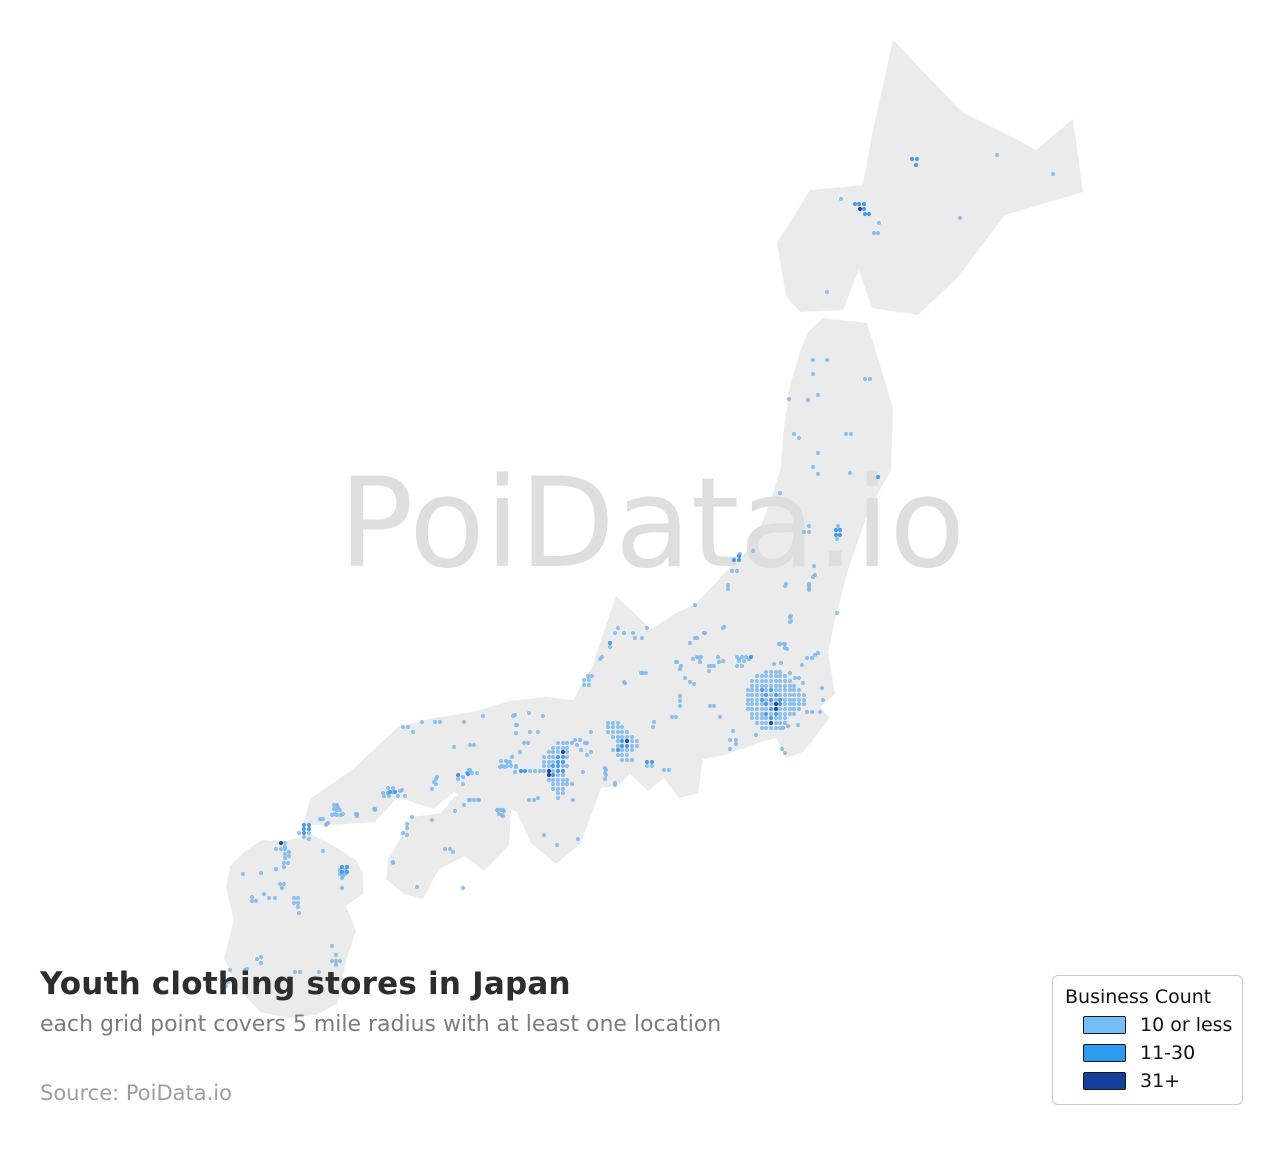 Image resolution: width=1280 pixels, height=1152 pixels. What do you see at coordinates (652, 524) in the screenshot?
I see `watermark: PoiData.io` at bounding box center [652, 524].